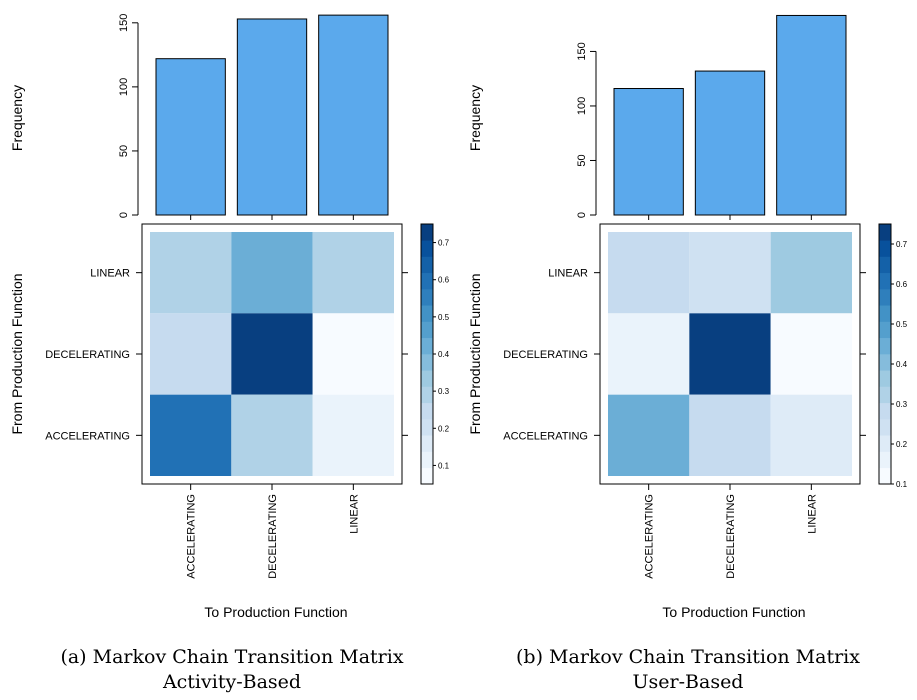 This screenshot has height=700, width=917. Describe the element at coordinates (733, 612) in the screenshot. I see `heatmap-x-axis-label: To Production Function` at that location.